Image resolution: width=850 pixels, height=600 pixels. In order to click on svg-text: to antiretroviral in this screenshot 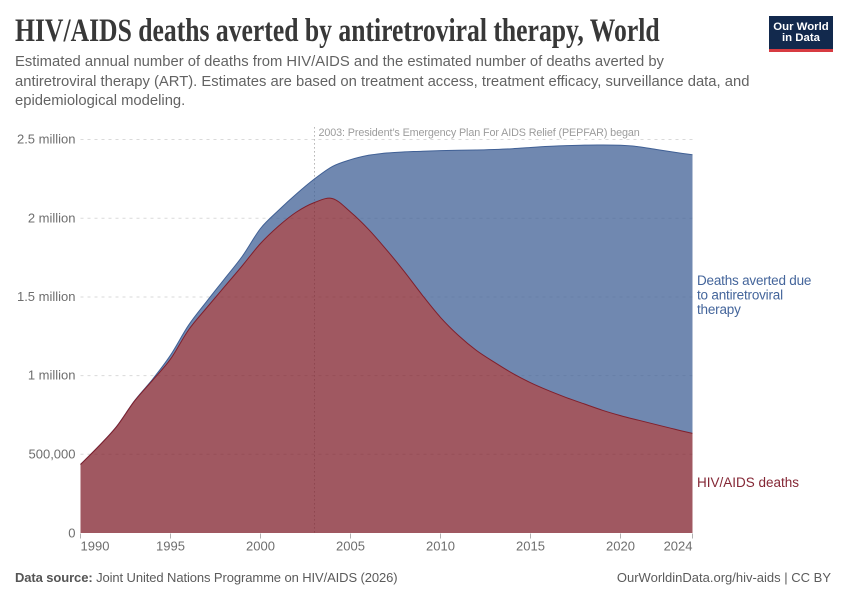, I will do `click(740, 295)`.